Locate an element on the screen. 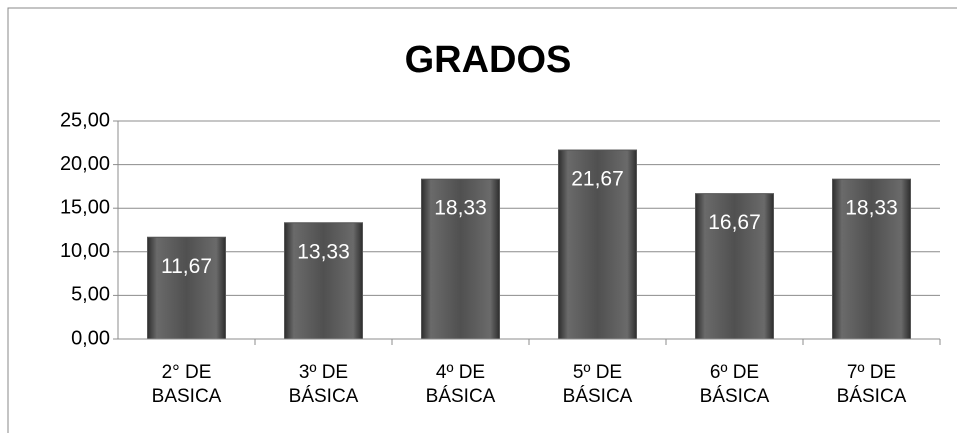 This screenshot has height=433, width=957. x-tick-label: 6º DE BÁSICA is located at coordinates (734, 384).